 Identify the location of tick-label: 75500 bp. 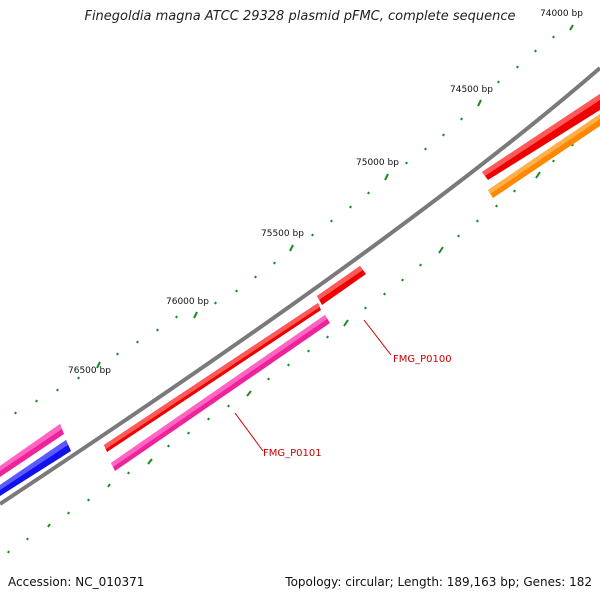
(282, 234).